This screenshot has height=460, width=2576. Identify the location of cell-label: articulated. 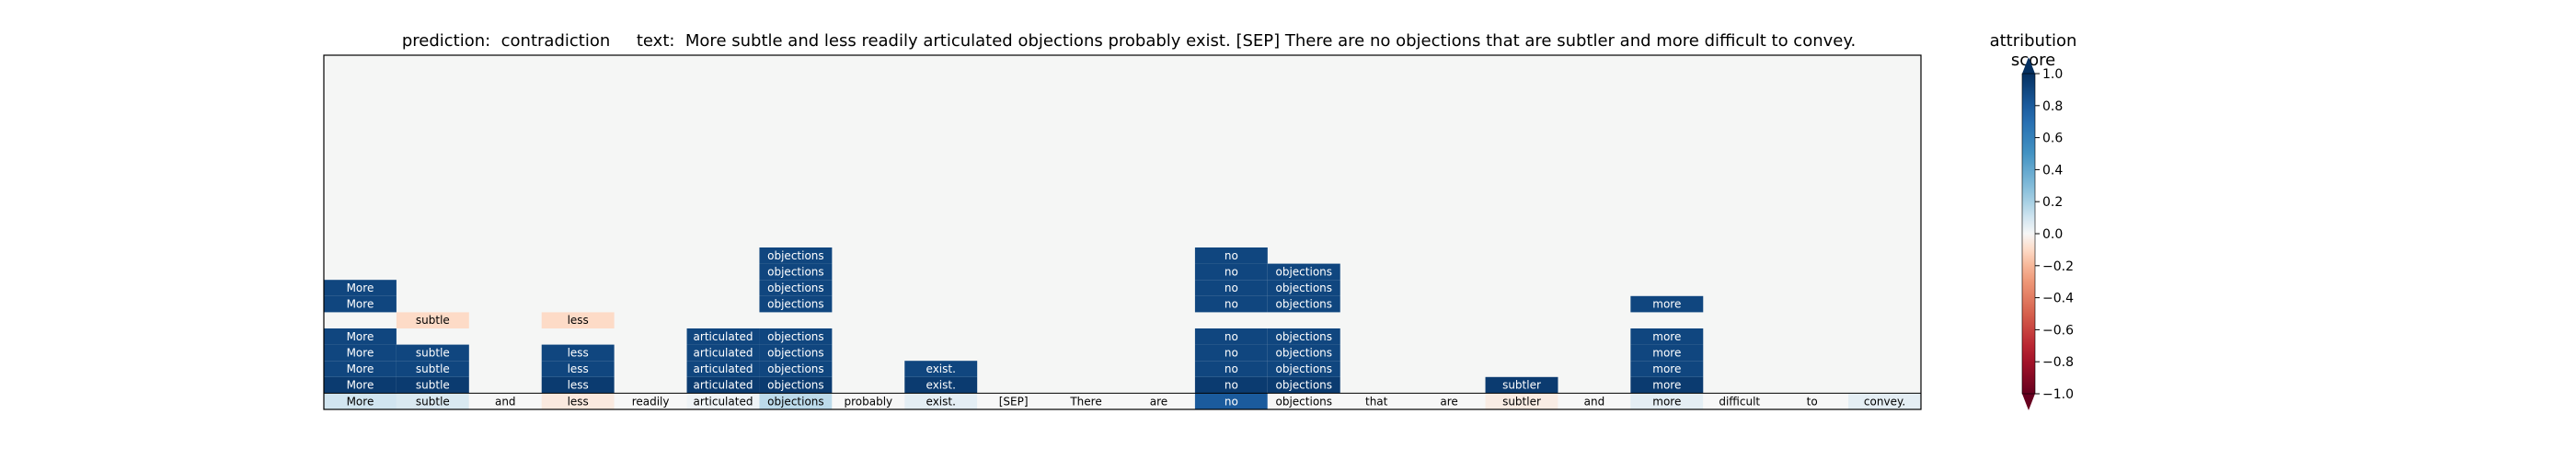
(723, 385).